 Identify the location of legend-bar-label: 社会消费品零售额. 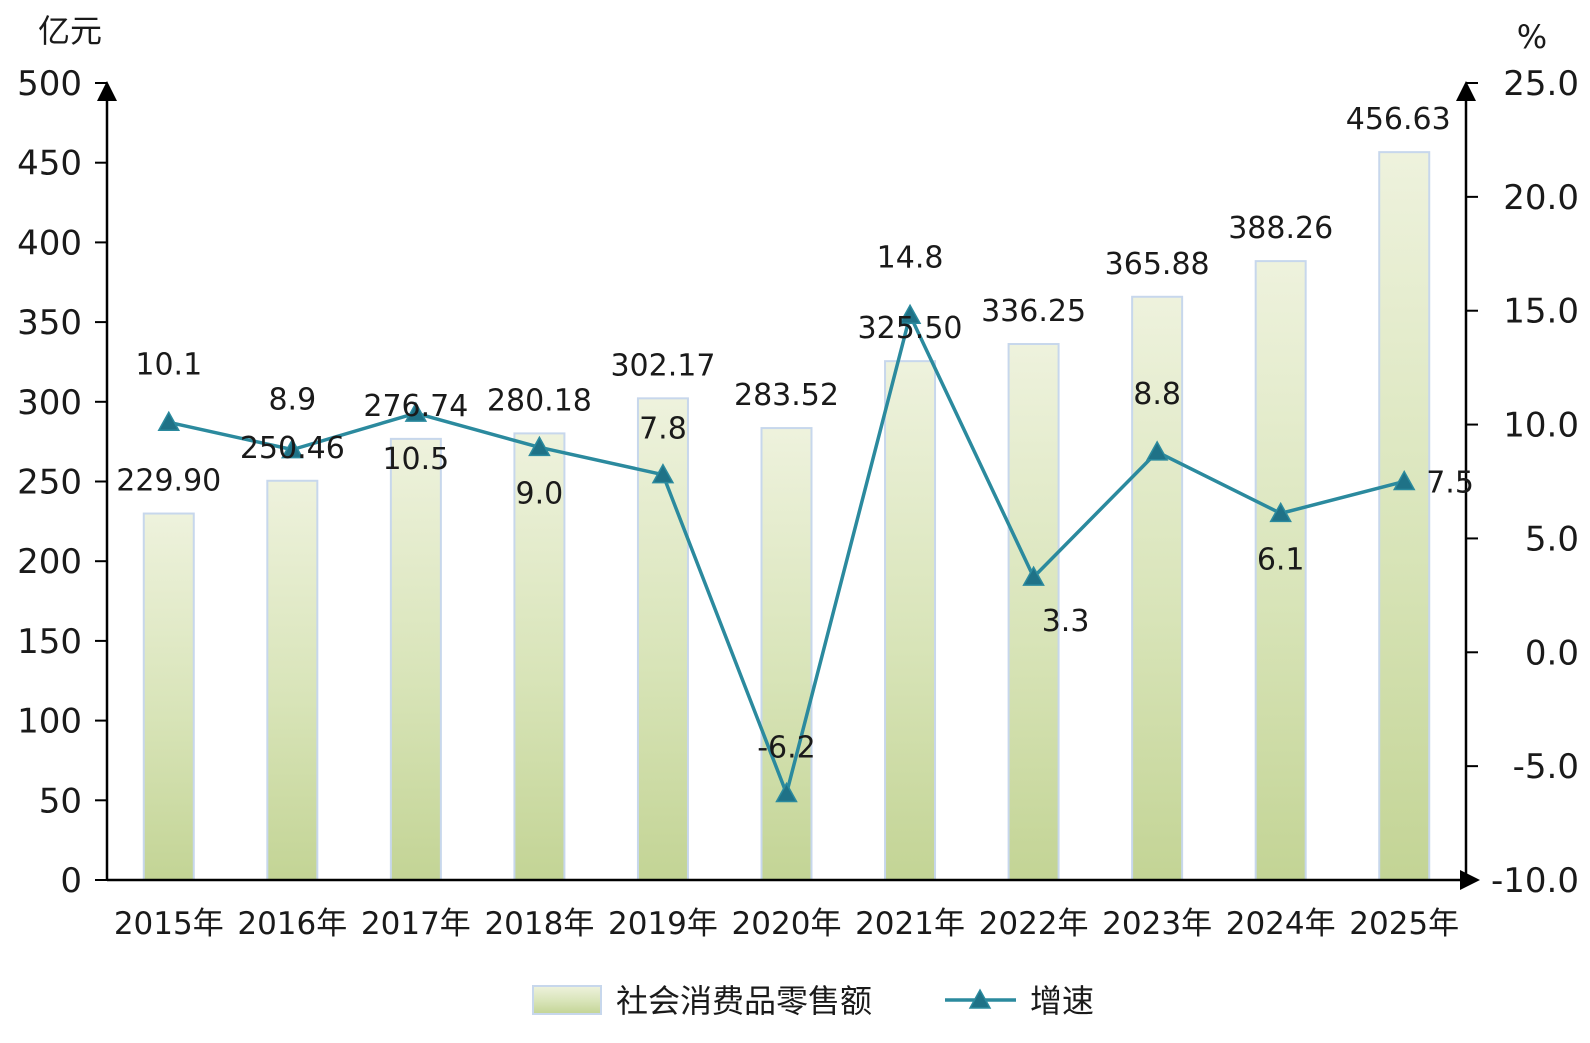
(744, 1001).